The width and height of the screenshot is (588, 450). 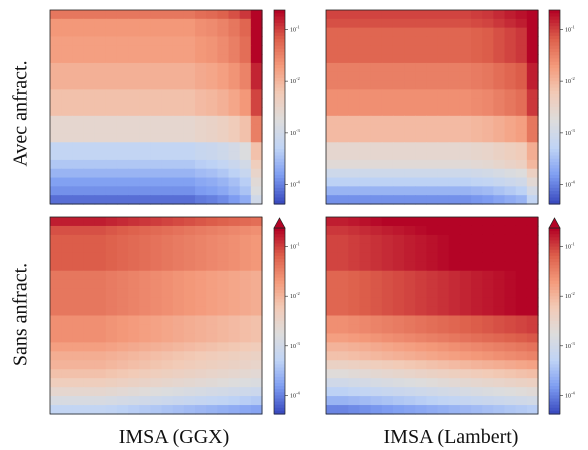 What do you see at coordinates (295, 132) in the screenshot?
I see `colorbar-tick-label: 10-3` at bounding box center [295, 132].